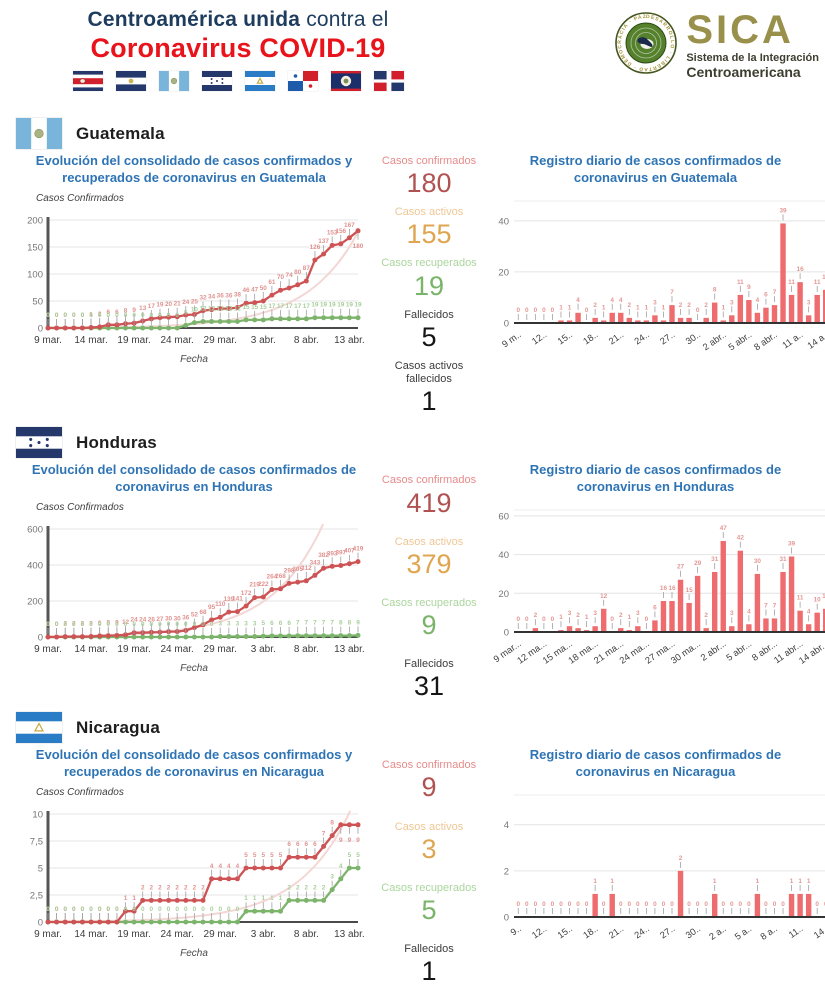 This screenshot has width=825, height=987. What do you see at coordinates (302, 81) in the screenshot?
I see `panama-flag-icon` at bounding box center [302, 81].